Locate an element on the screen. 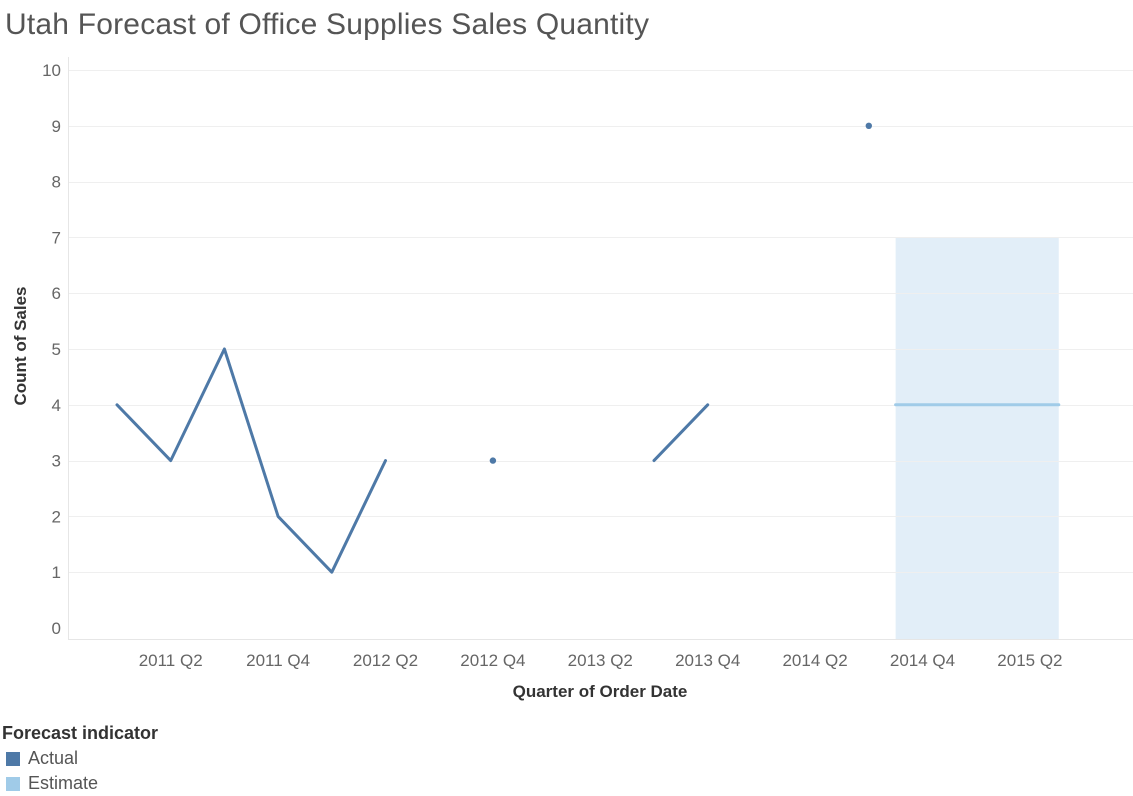 The height and width of the screenshot is (796, 1133). y-tick-label-3: 3 is located at coordinates (56, 461).